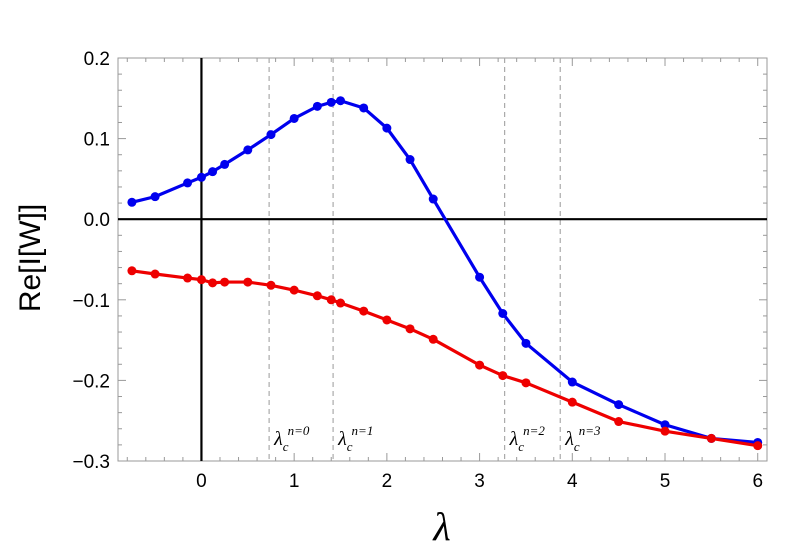  What do you see at coordinates (97, 59) in the screenshot?
I see `y-tick-label: 0.2` at bounding box center [97, 59].